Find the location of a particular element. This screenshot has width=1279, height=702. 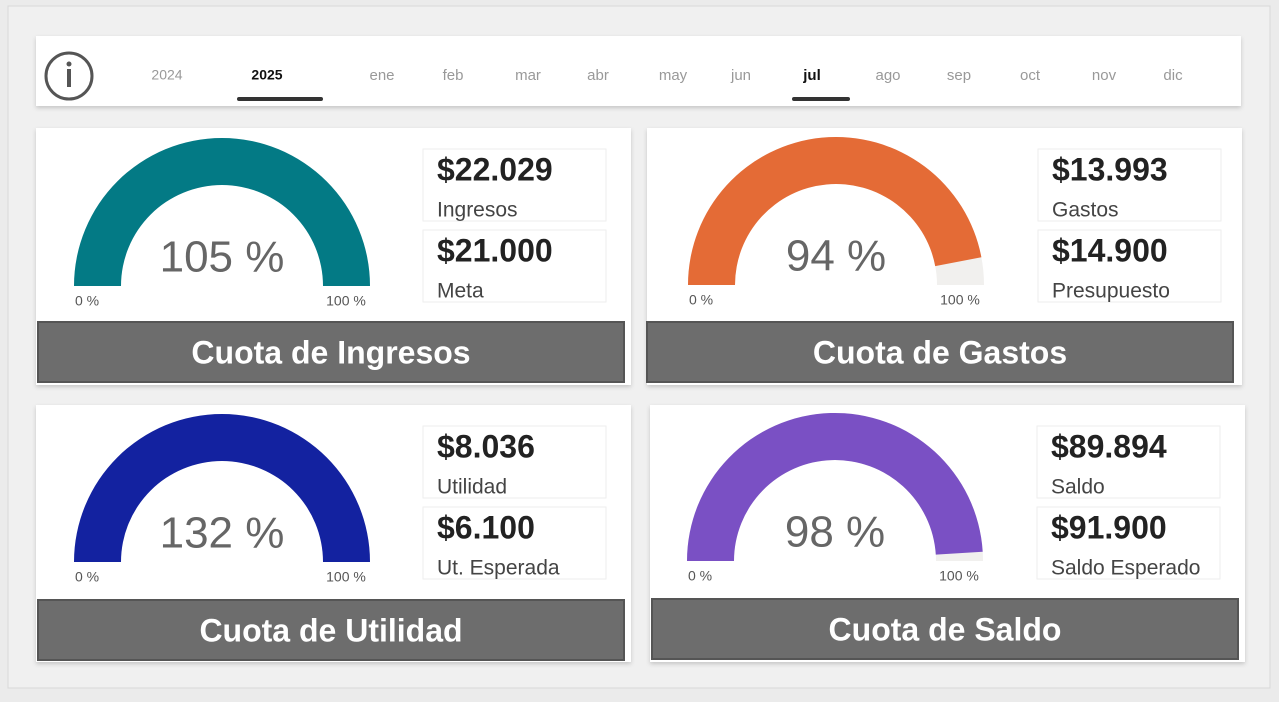

month-option: nov is located at coordinates (1104, 75).